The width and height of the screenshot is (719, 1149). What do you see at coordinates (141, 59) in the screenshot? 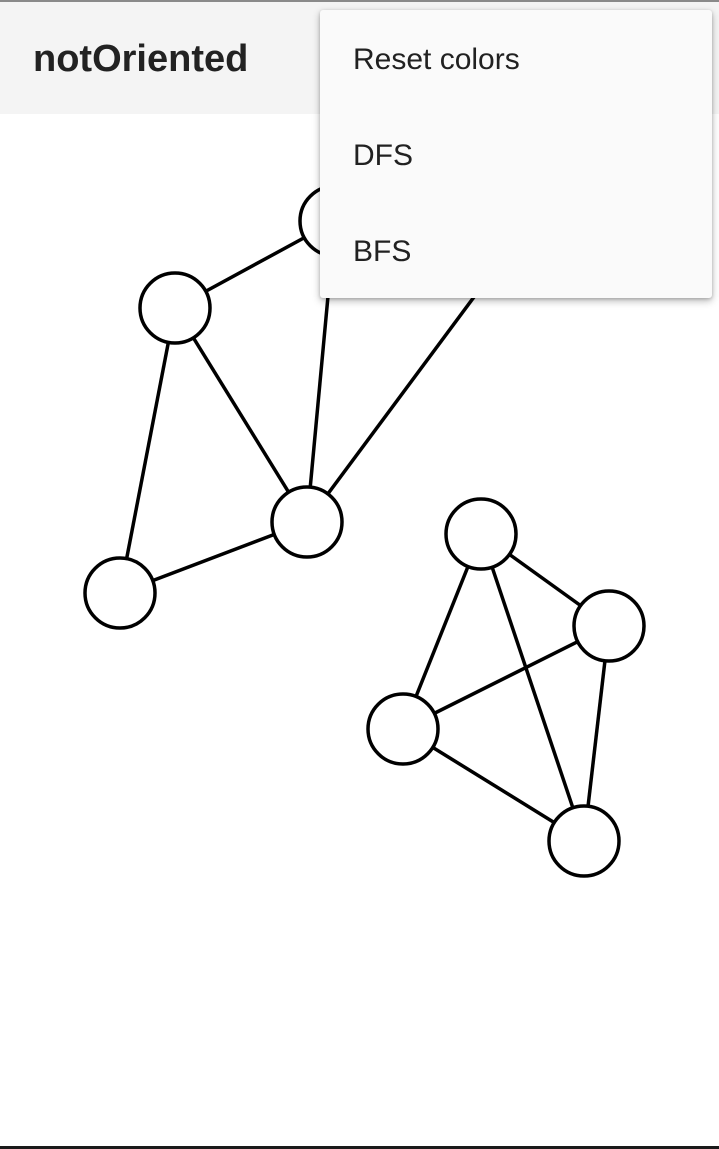
I see `app-title: notOriented` at bounding box center [141, 59].